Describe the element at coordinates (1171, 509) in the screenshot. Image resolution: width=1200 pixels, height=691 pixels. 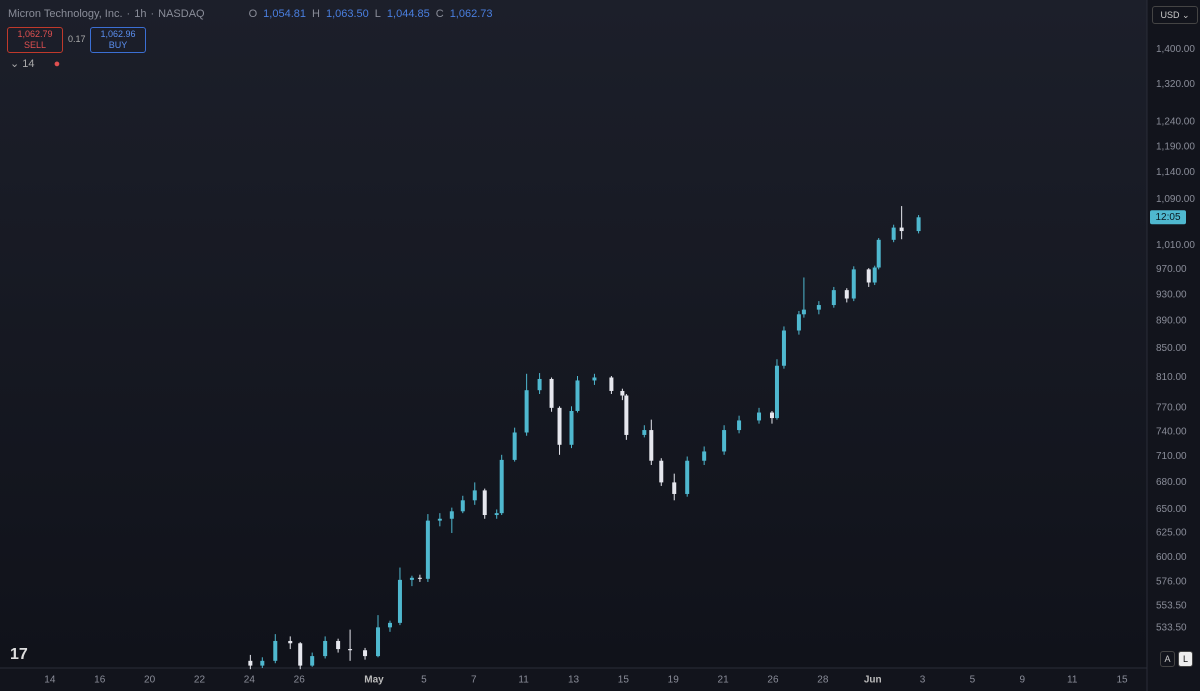
I see `y-tick-label: 650.00` at that location.